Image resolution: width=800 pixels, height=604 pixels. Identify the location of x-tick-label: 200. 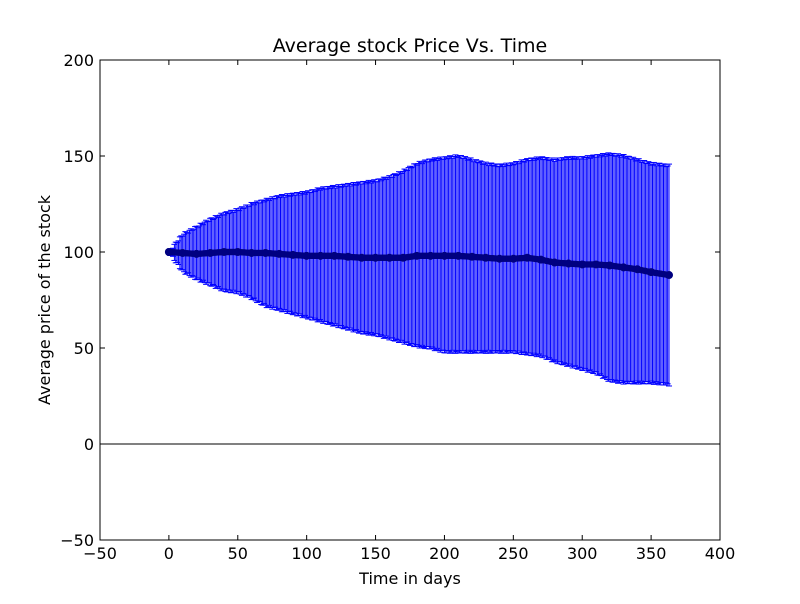
(444, 553).